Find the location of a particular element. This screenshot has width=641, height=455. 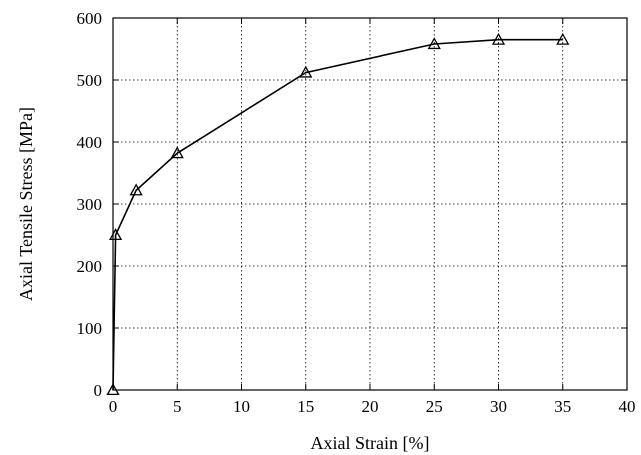

x-tick-label: 40 is located at coordinates (627, 406).